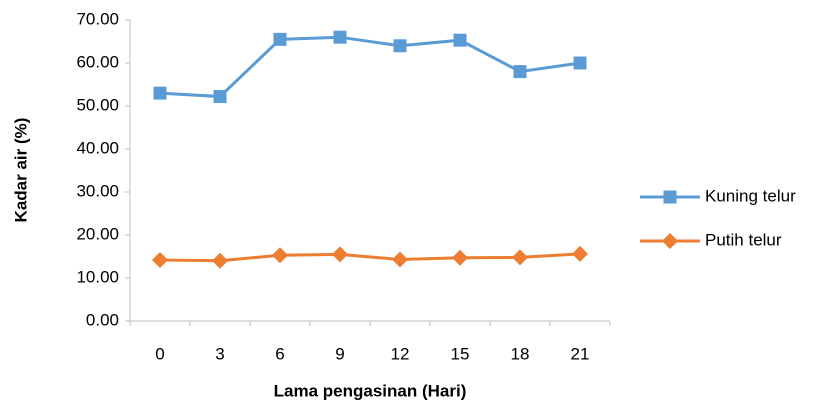 The height and width of the screenshot is (409, 840). What do you see at coordinates (520, 353) in the screenshot?
I see `x-tick-label: 18` at bounding box center [520, 353].